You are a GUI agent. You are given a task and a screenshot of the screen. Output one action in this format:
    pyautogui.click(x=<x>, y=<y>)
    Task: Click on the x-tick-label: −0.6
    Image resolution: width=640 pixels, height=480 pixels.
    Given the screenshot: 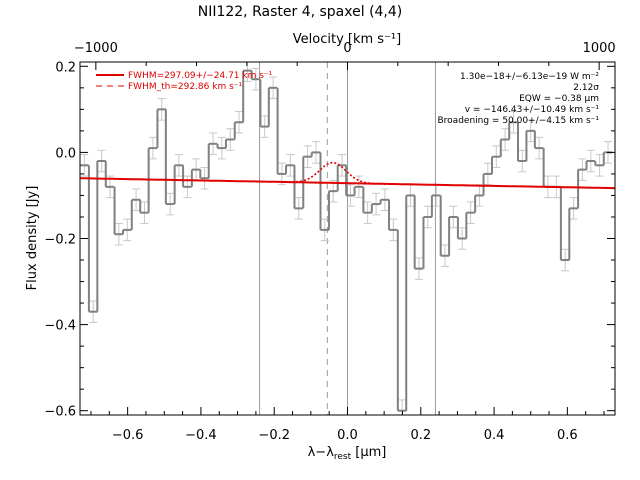 What is the action you would take?
    pyautogui.click(x=128, y=435)
    